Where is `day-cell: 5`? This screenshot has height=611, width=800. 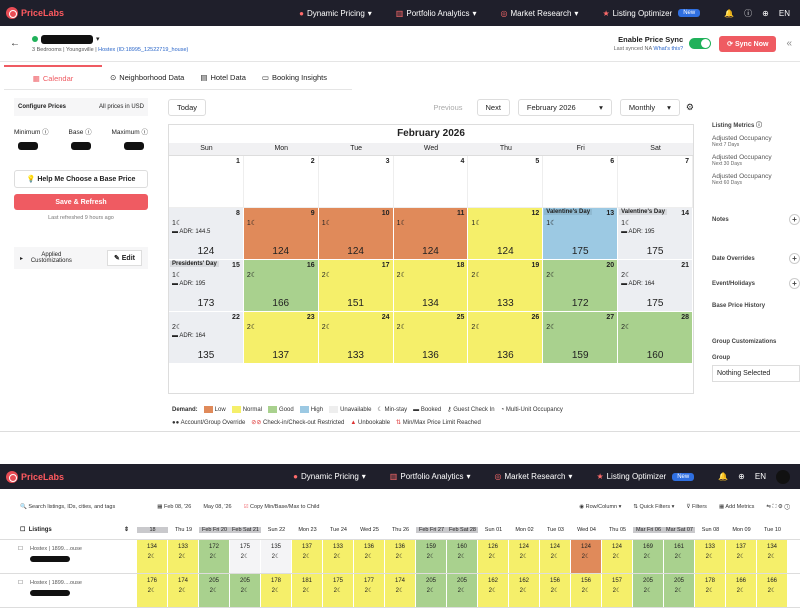 day-cell: 5 is located at coordinates (506, 182).